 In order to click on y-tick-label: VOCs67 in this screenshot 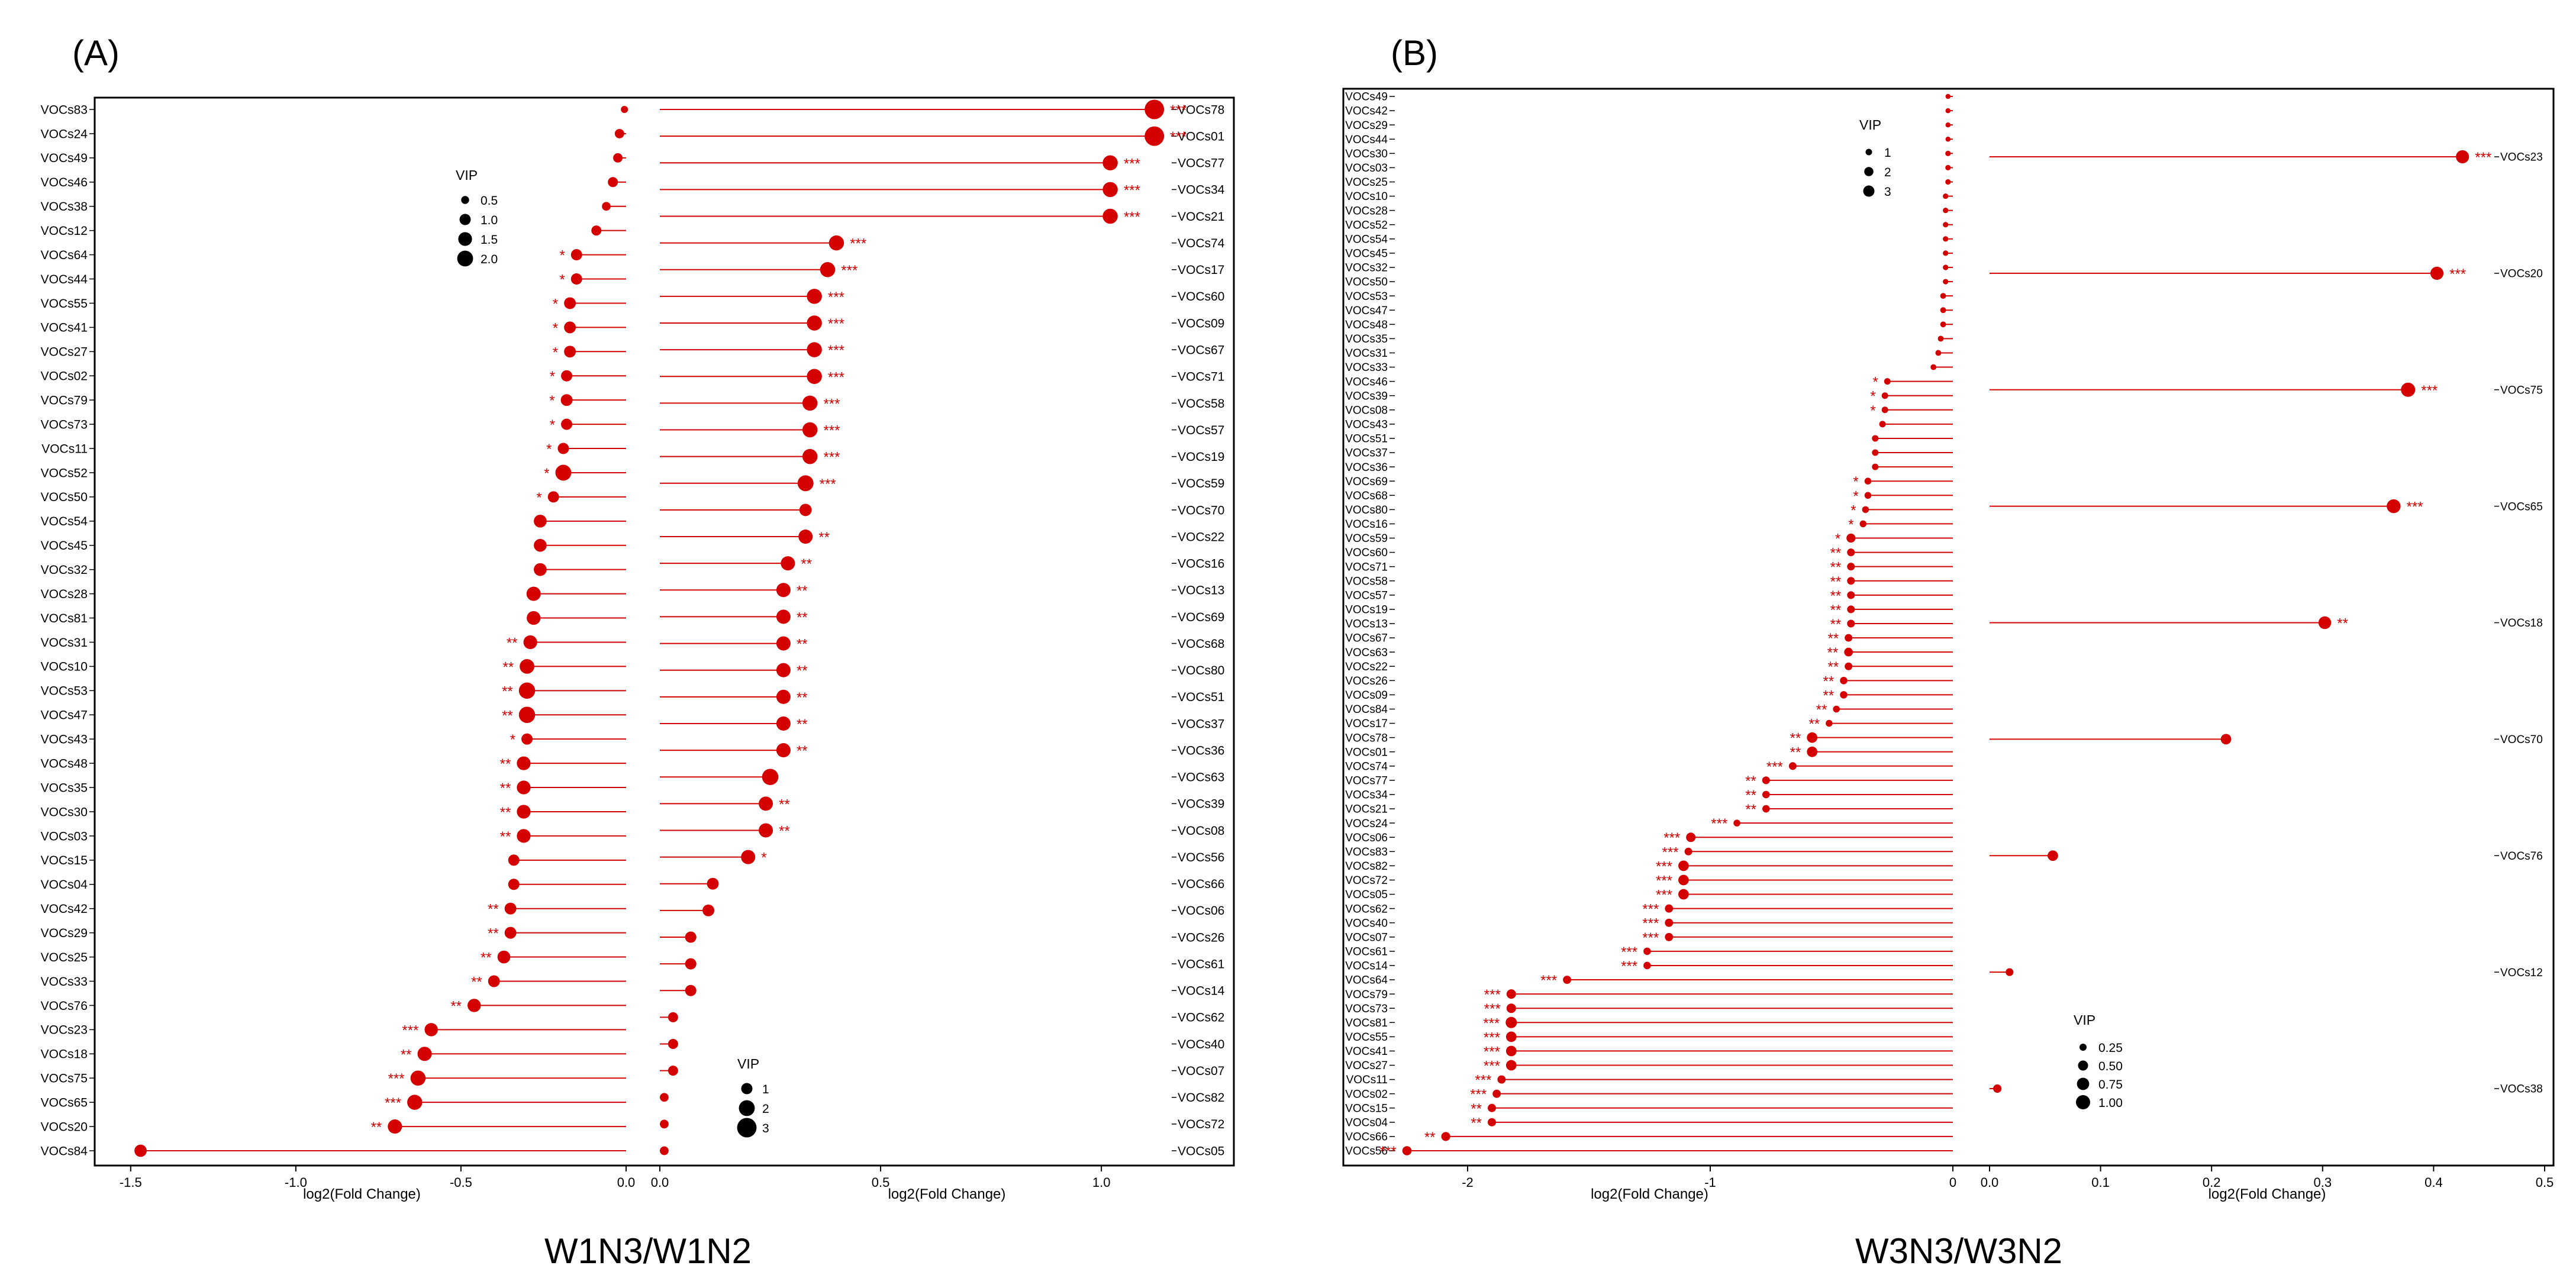, I will do `click(1366, 639)`.